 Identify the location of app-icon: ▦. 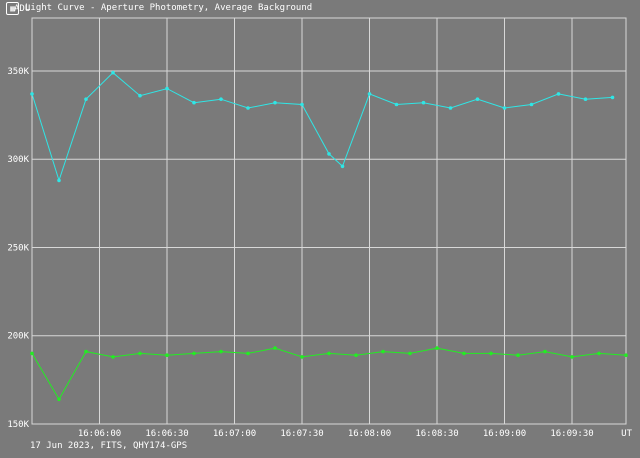
(12, 8).